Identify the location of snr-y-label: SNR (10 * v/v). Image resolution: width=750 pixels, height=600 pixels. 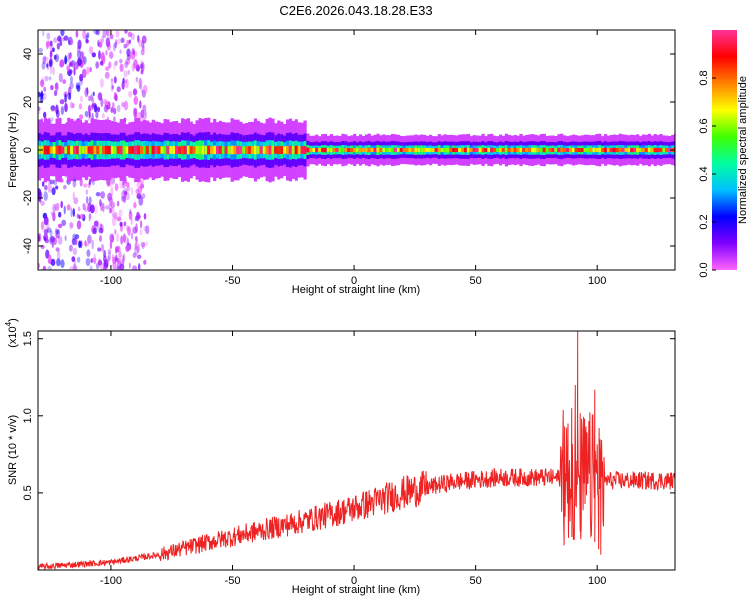
(13, 450).